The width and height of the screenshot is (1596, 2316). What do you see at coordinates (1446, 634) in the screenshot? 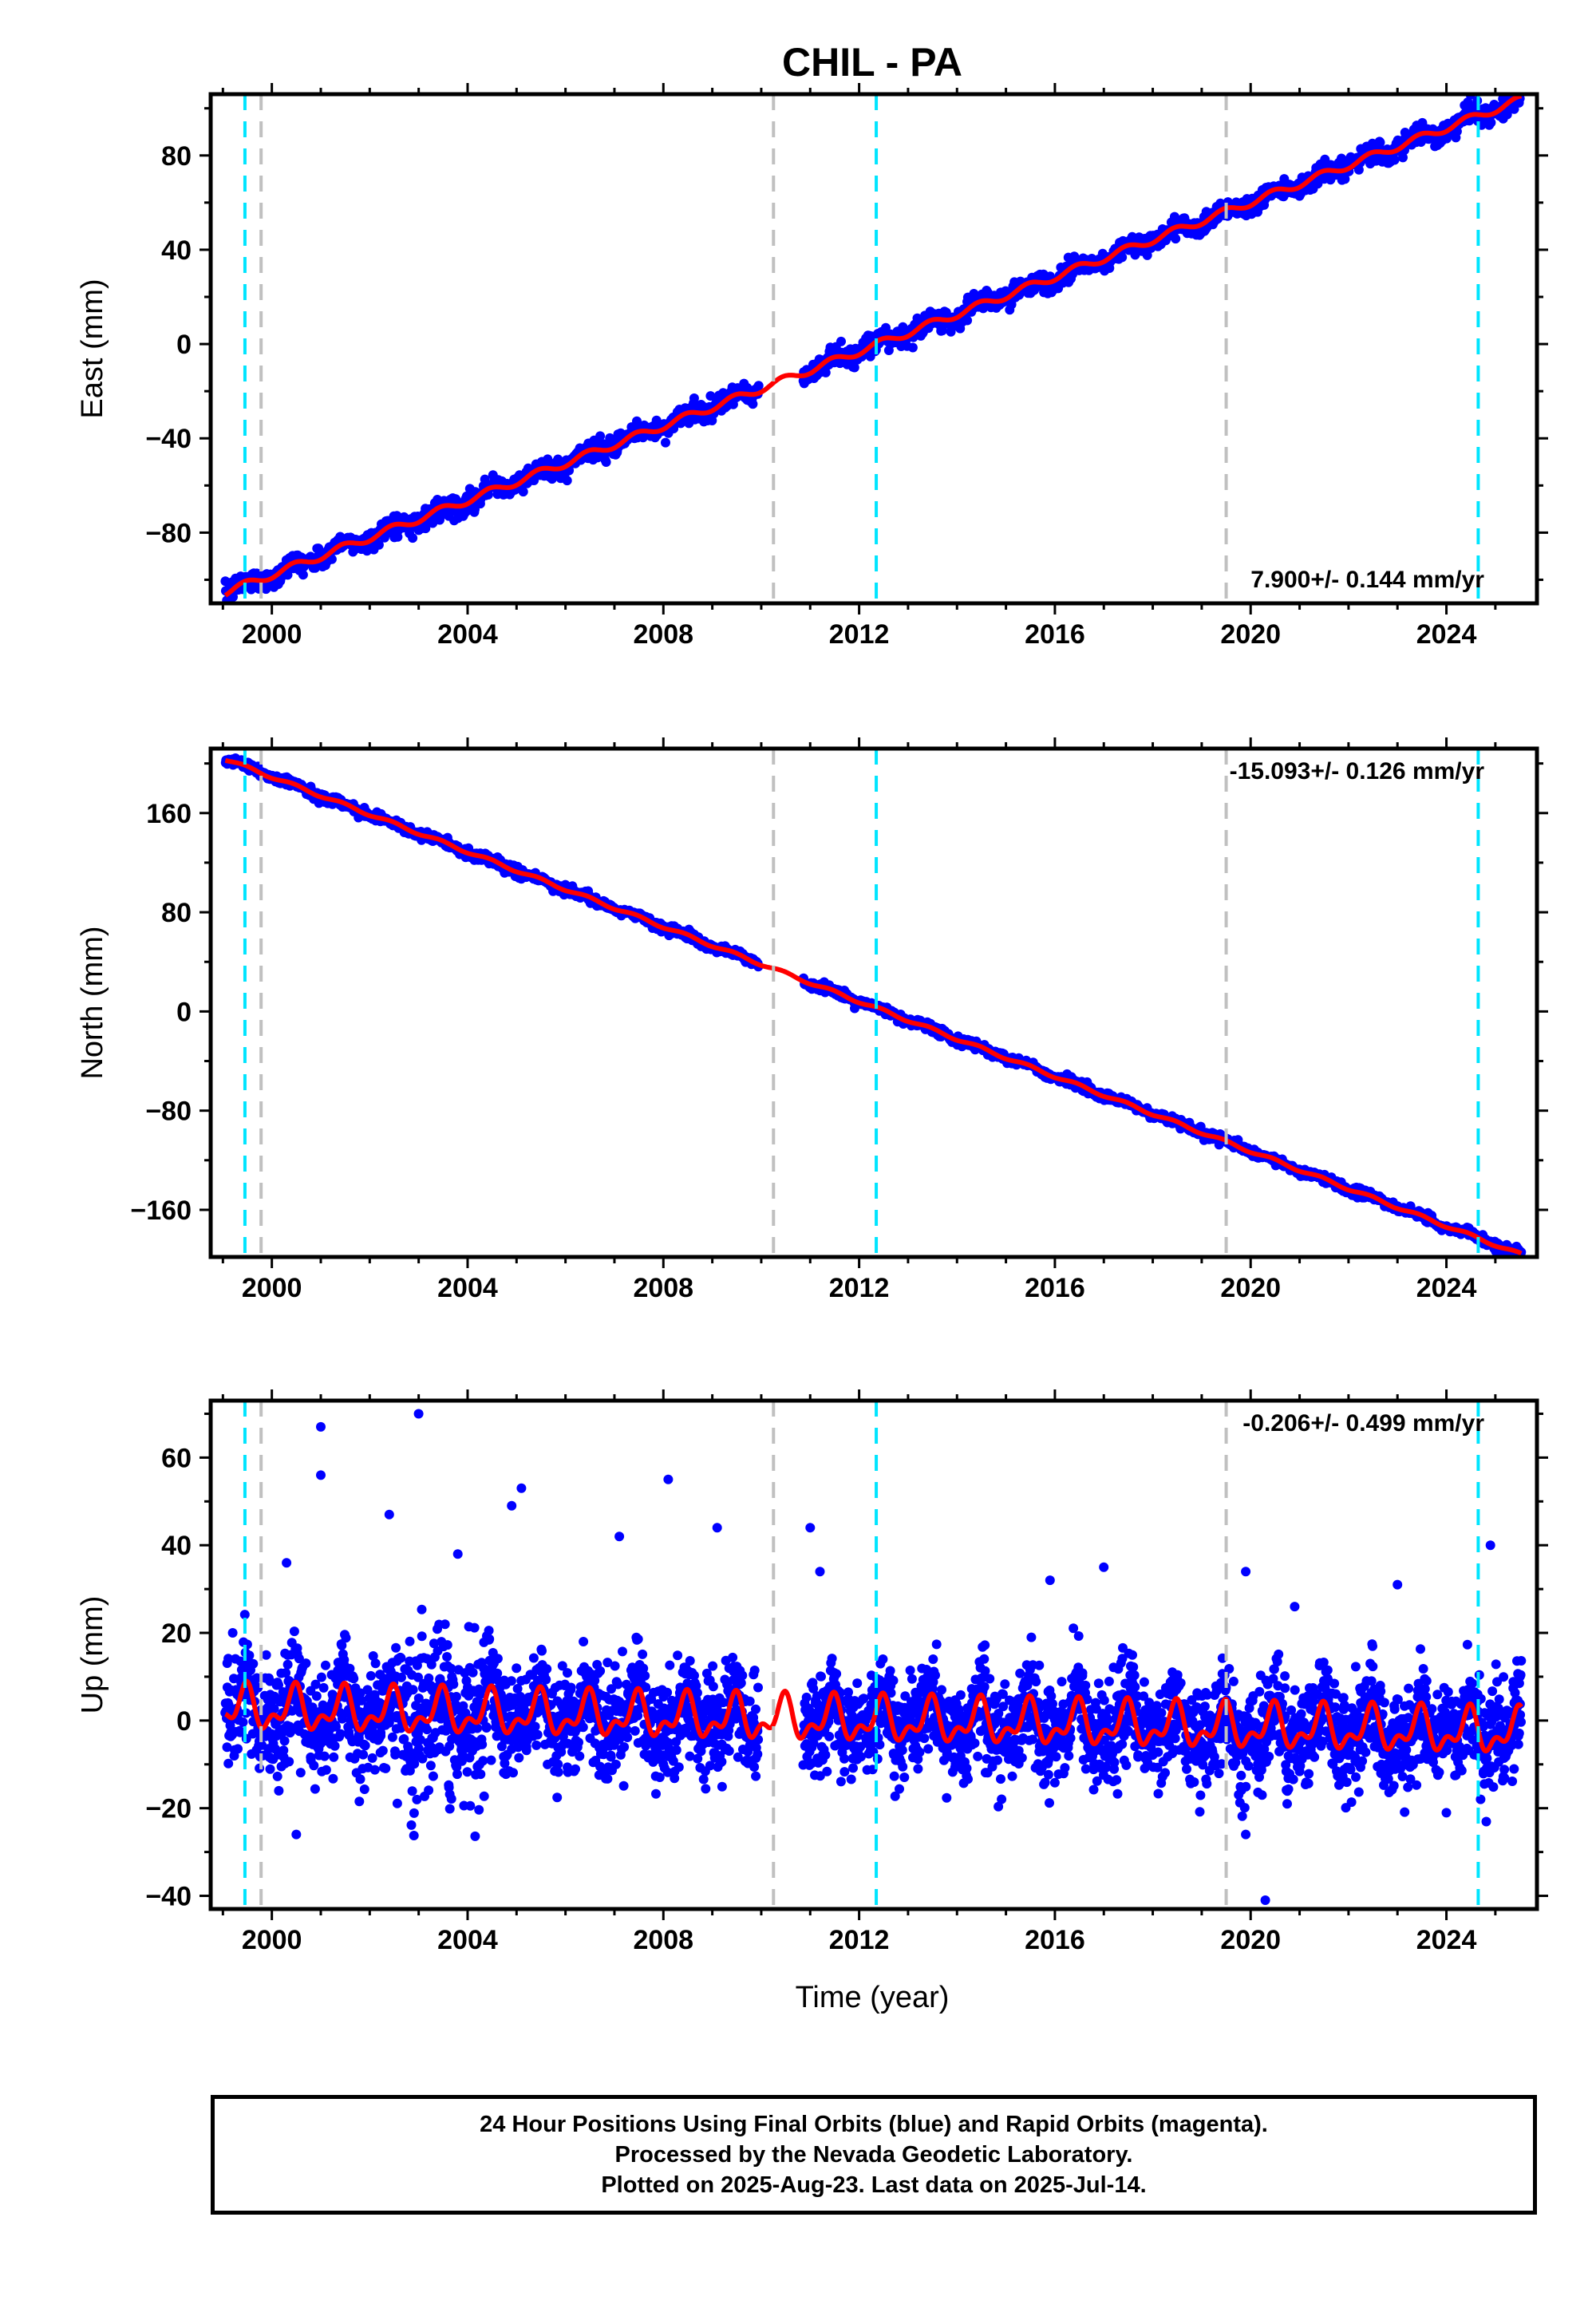
I see `x-tick-label: 2024` at bounding box center [1446, 634].